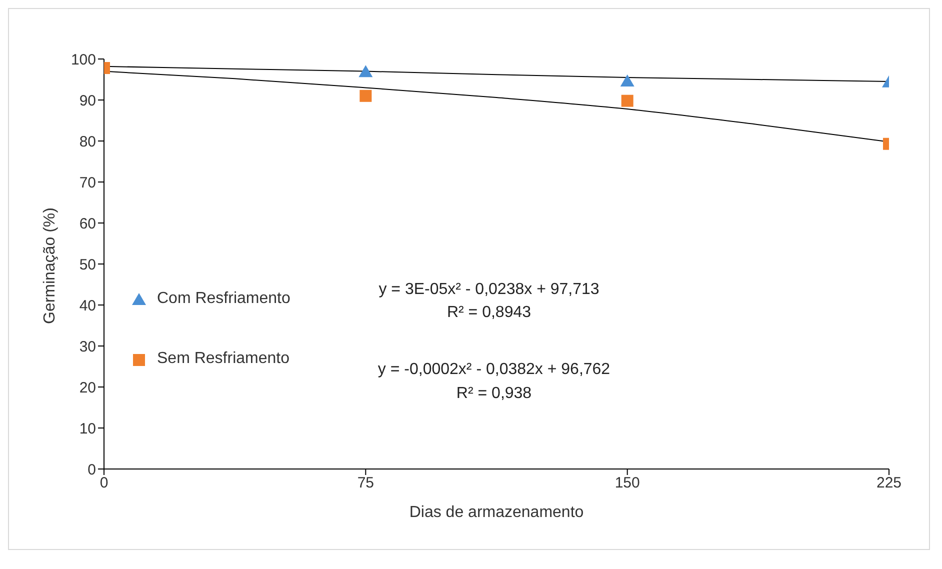  What do you see at coordinates (87, 183) in the screenshot?
I see `y-tick-label: 70` at bounding box center [87, 183].